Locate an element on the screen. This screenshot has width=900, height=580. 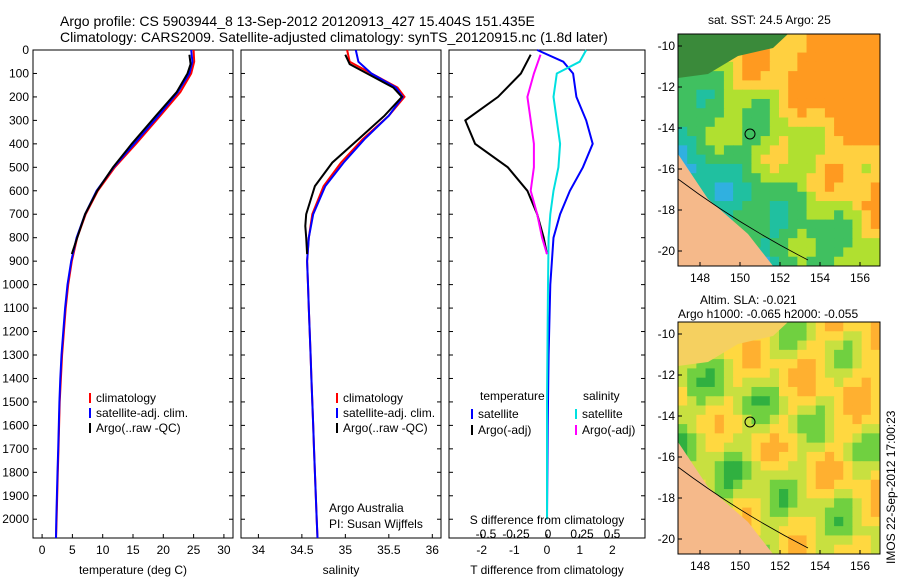
y-tick-label: 200 is located at coordinates (19, 97).